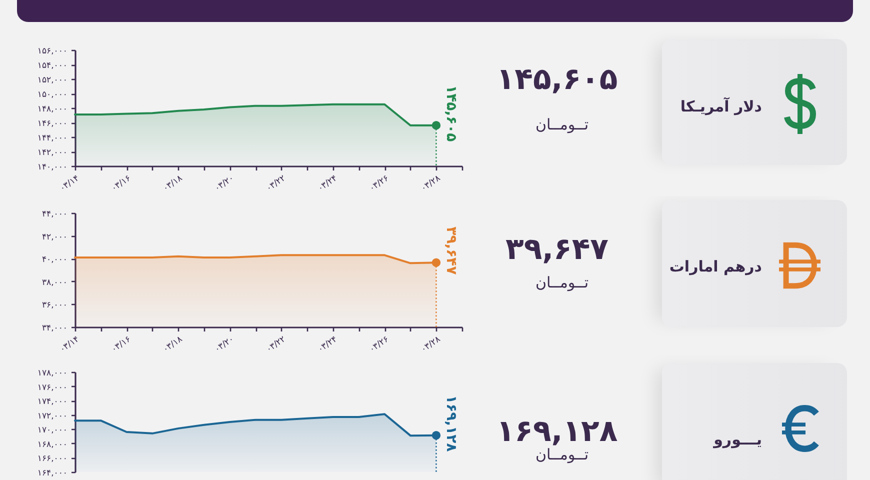 The height and width of the screenshot is (480, 870). I want to click on y-tick-label: ۱۴۴,۰۰۰, so click(52, 139).